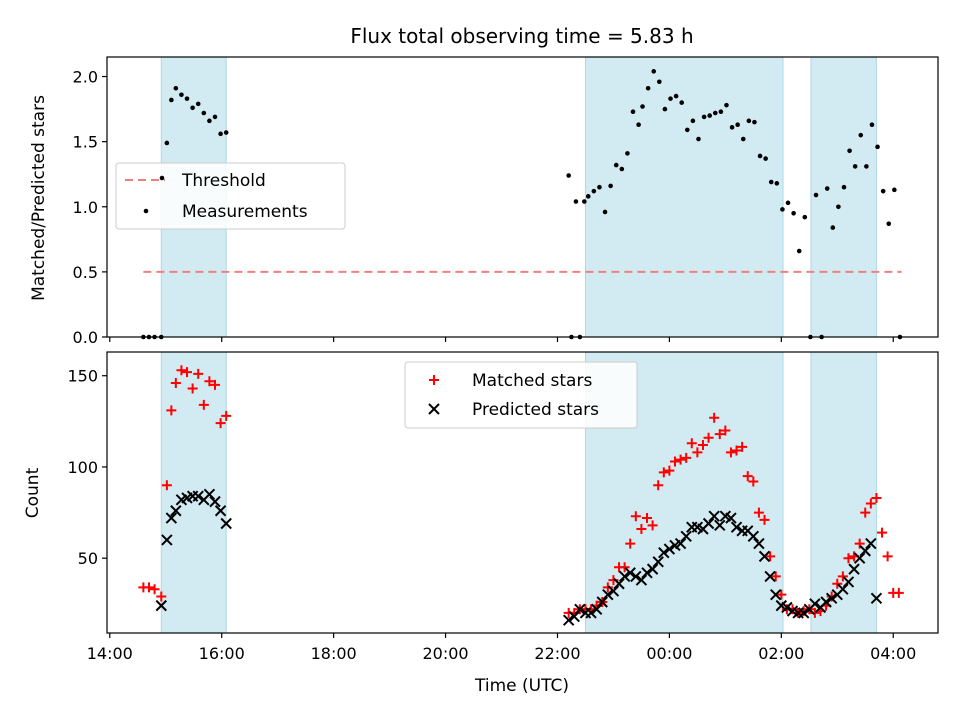  I want to click on x-tick-label: 18:00, so click(334, 653).